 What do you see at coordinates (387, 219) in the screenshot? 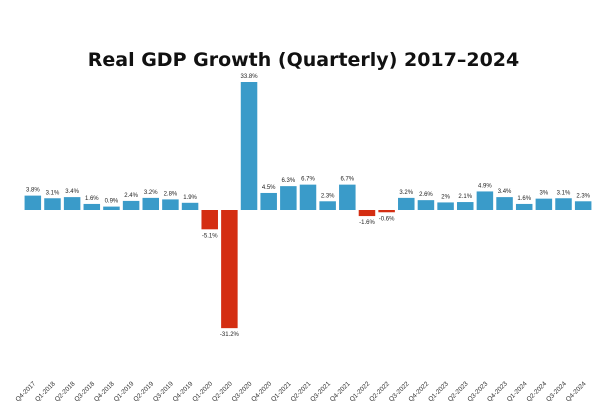
I see `data-label: -0.6%` at bounding box center [387, 219].